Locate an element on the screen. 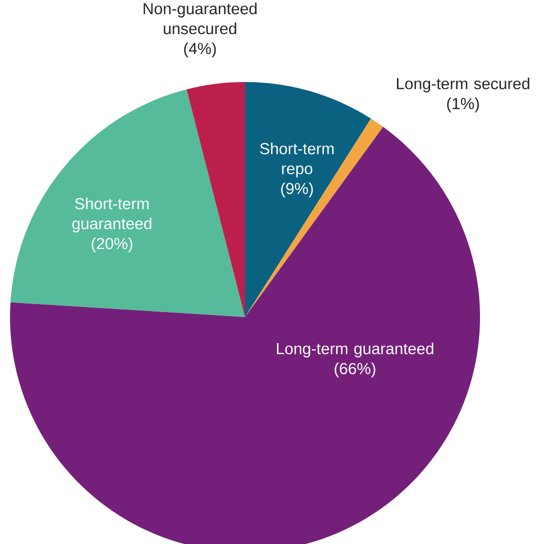 Image resolution: width=551 pixels, height=544 pixels. data-label: (20%) is located at coordinates (112, 244).